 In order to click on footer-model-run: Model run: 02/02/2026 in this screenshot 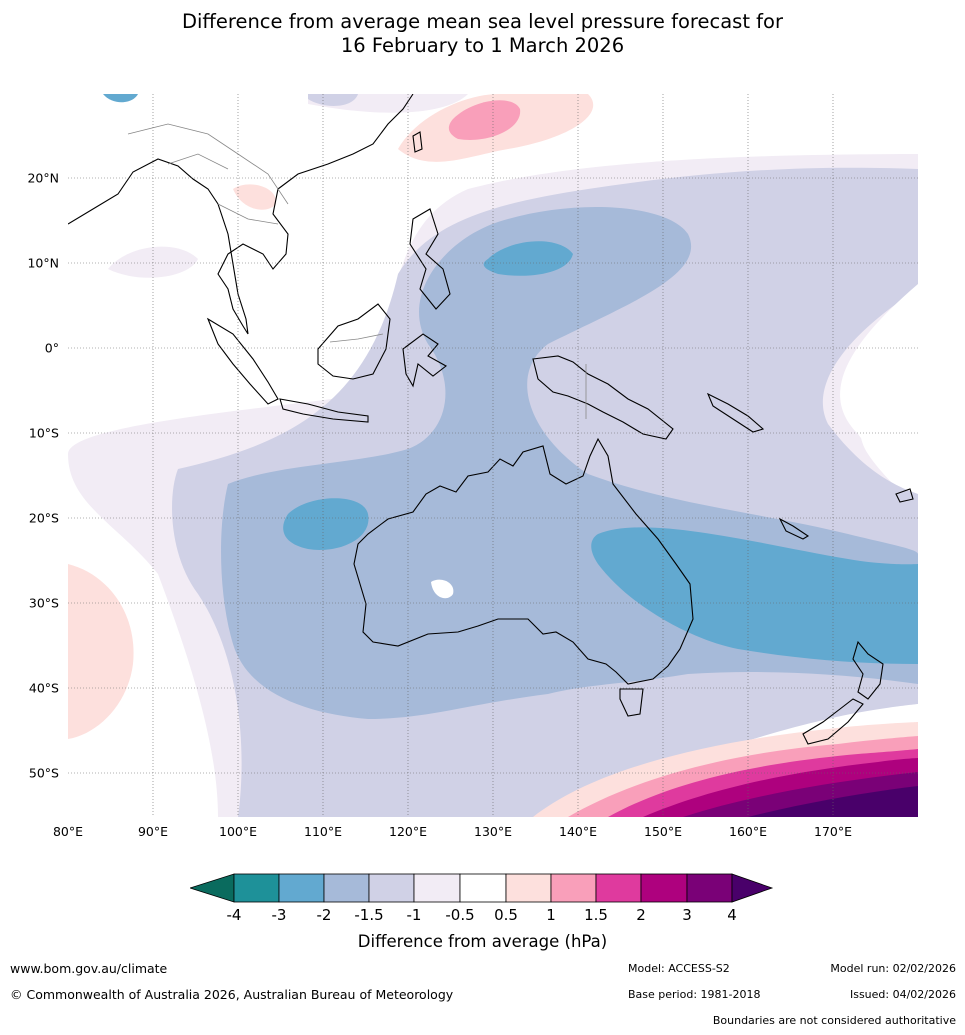, I will do `click(893, 968)`.